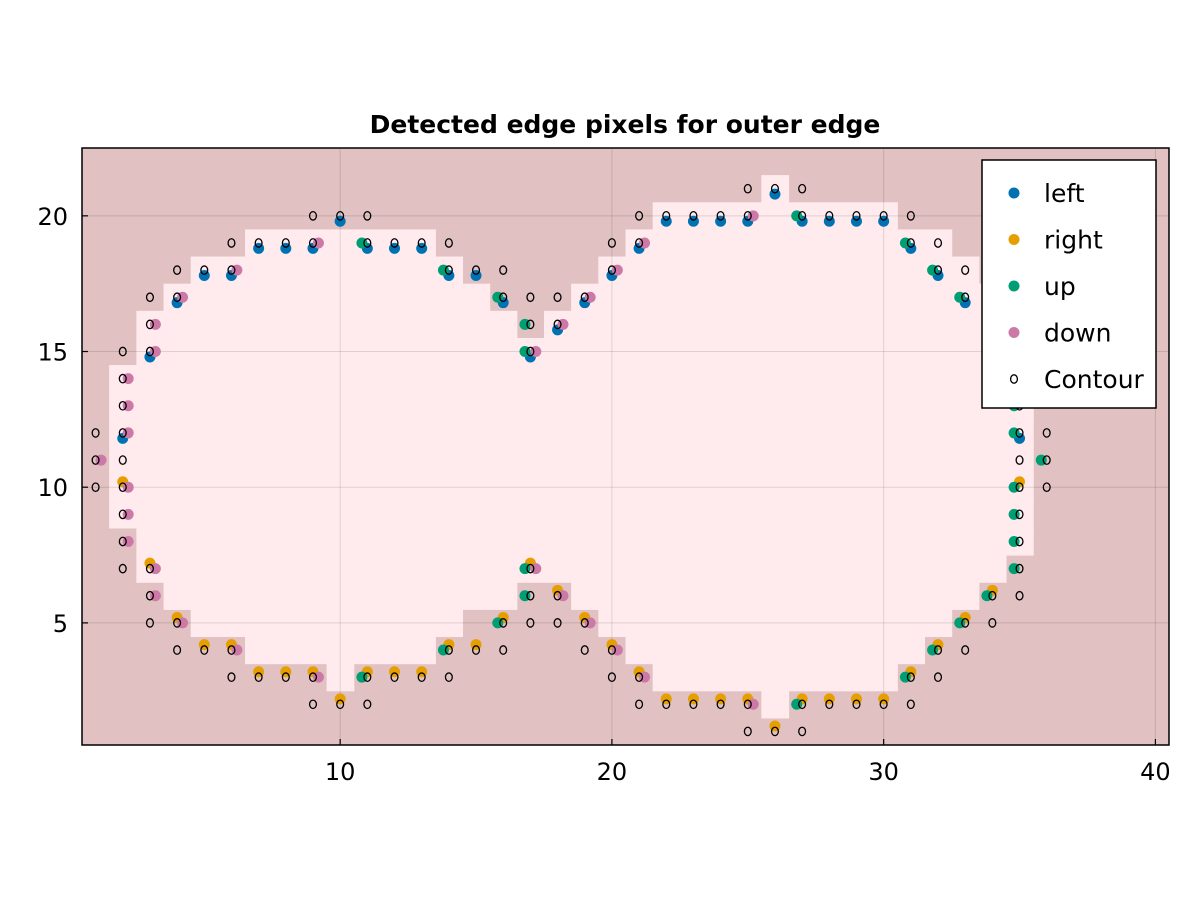  I want to click on x-tick-label: 10, so click(340, 772).